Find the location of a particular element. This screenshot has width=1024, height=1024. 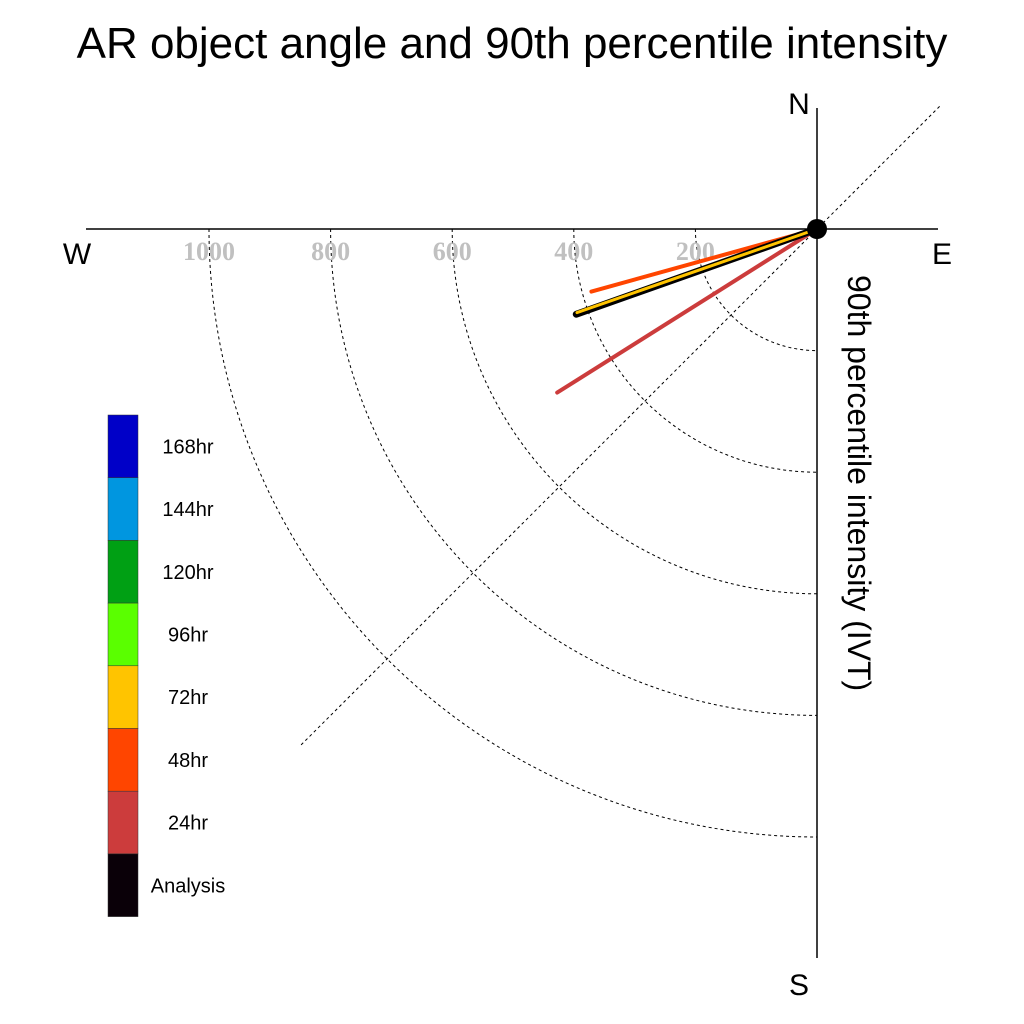

compass-east: E is located at coordinates (942, 254).